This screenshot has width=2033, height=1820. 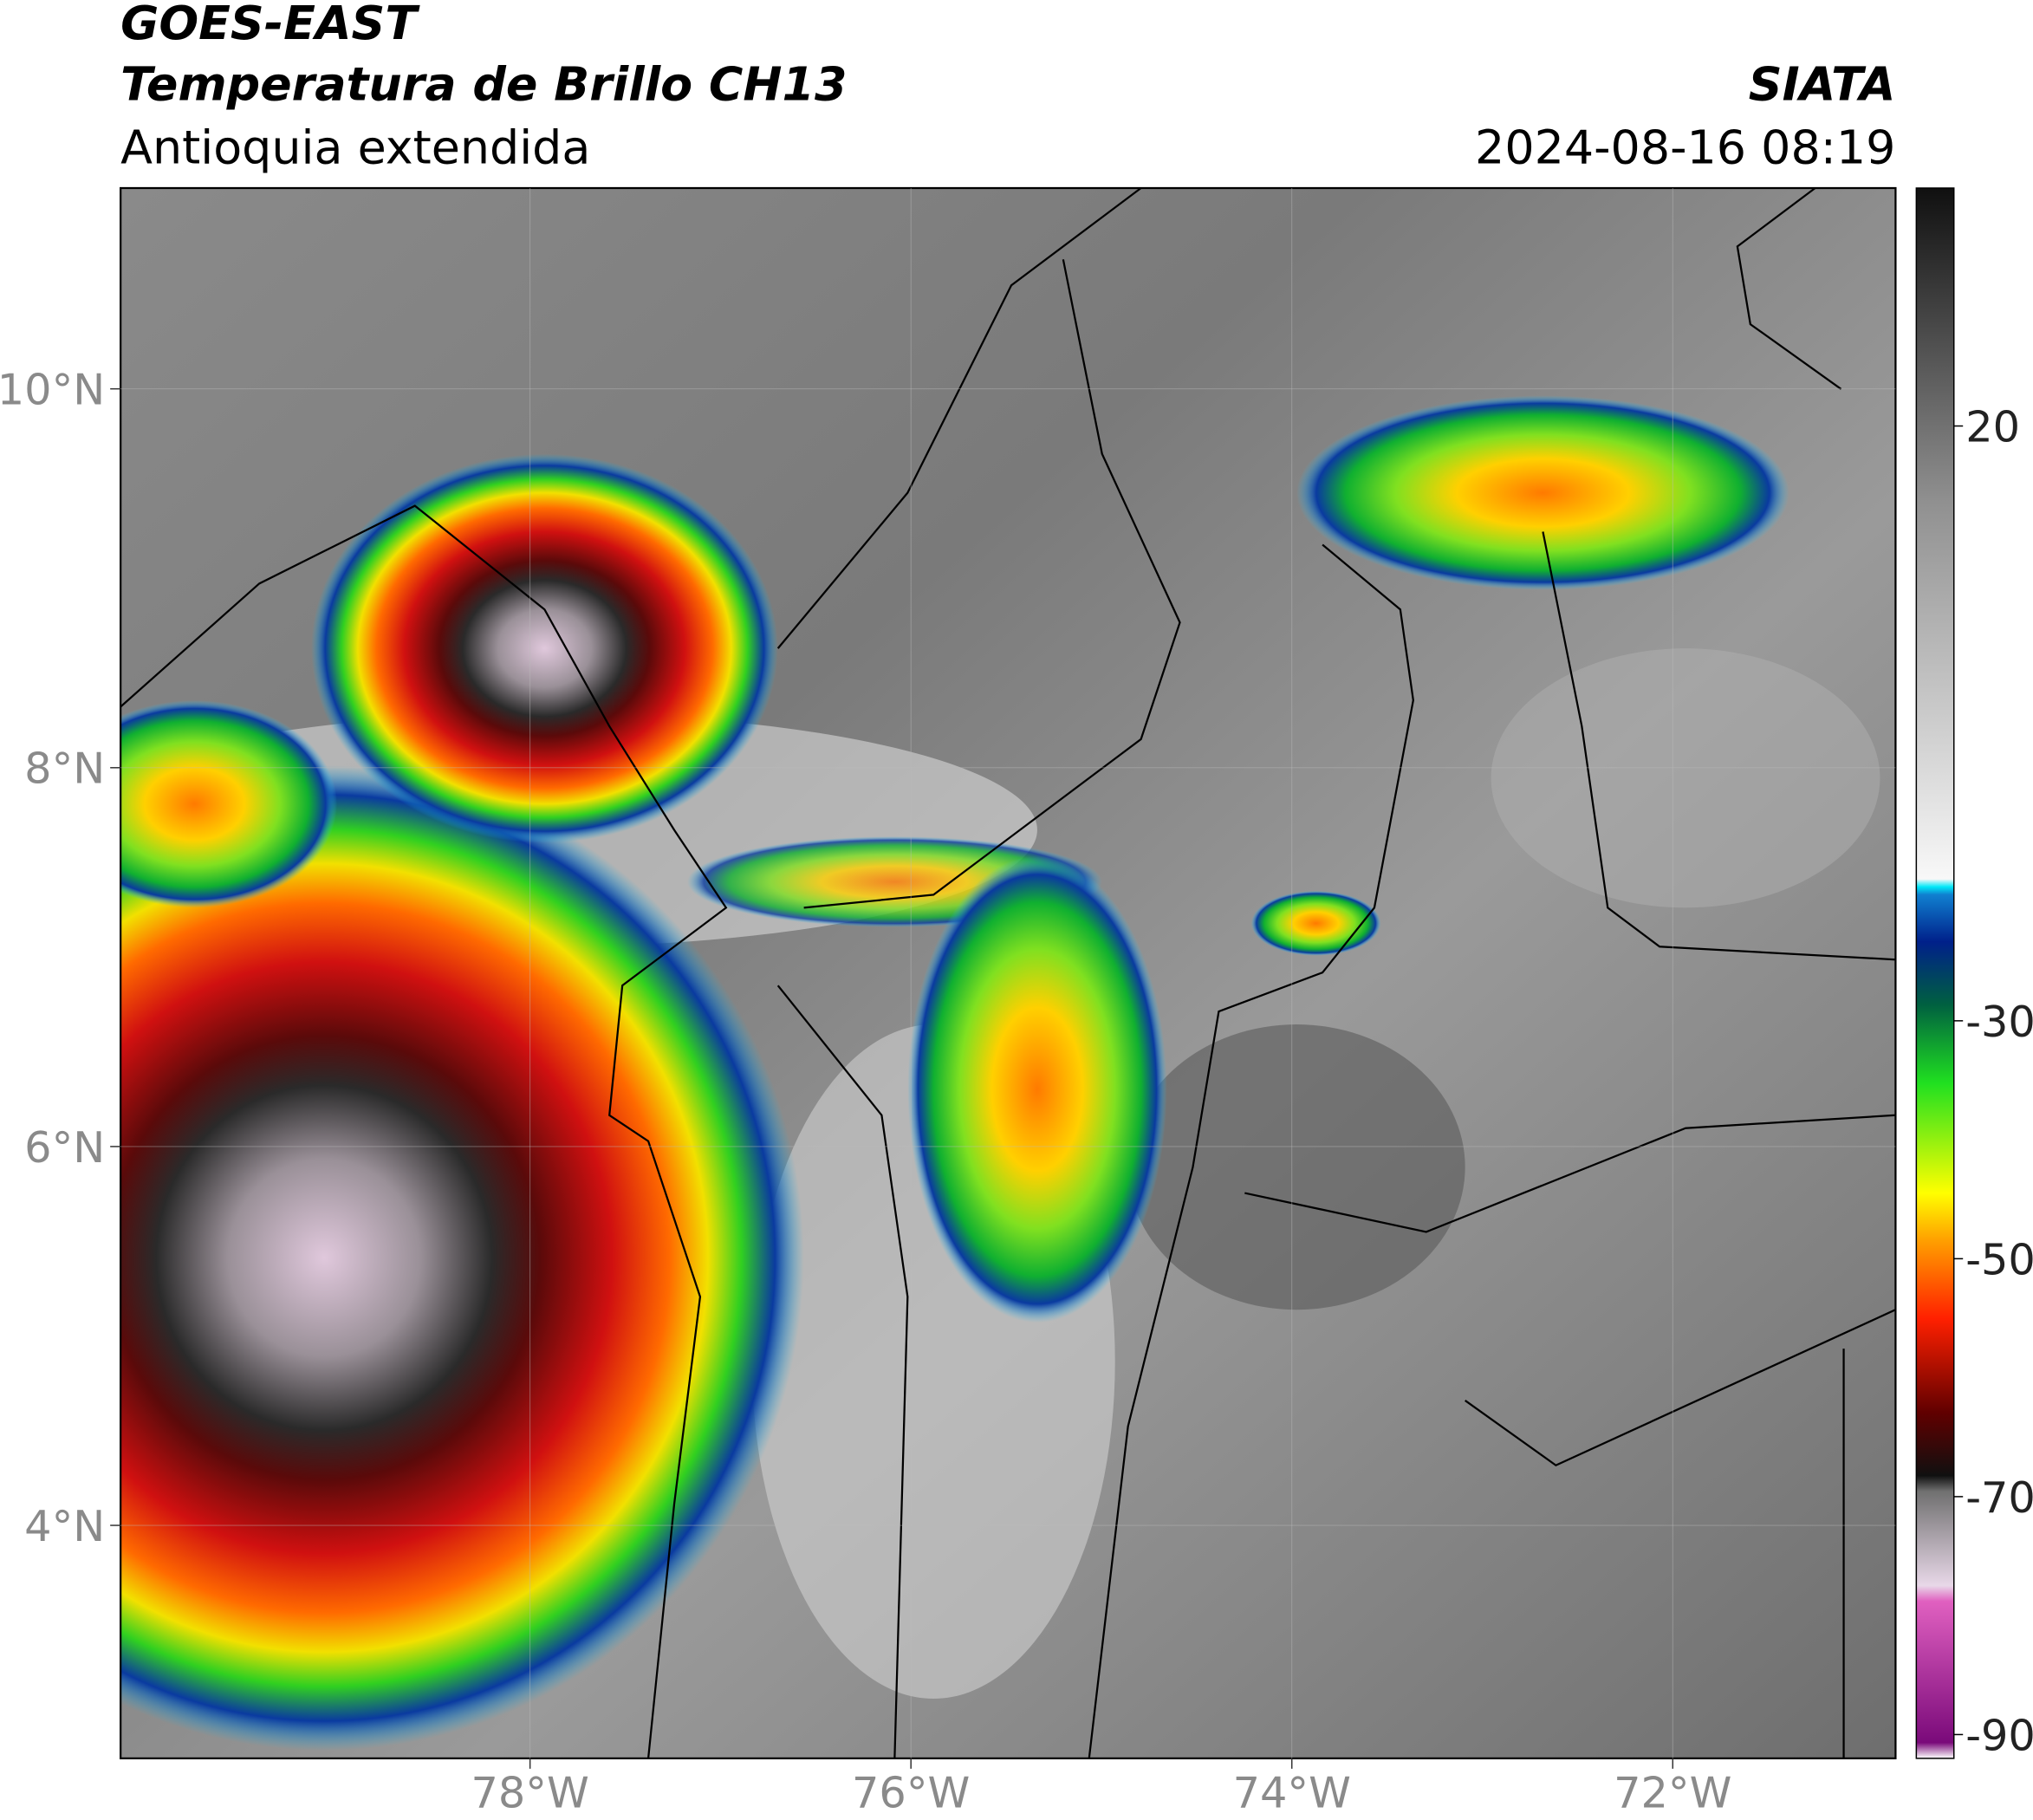 I want to click on x-tick-label: 74°W, so click(x=1292, y=1793).